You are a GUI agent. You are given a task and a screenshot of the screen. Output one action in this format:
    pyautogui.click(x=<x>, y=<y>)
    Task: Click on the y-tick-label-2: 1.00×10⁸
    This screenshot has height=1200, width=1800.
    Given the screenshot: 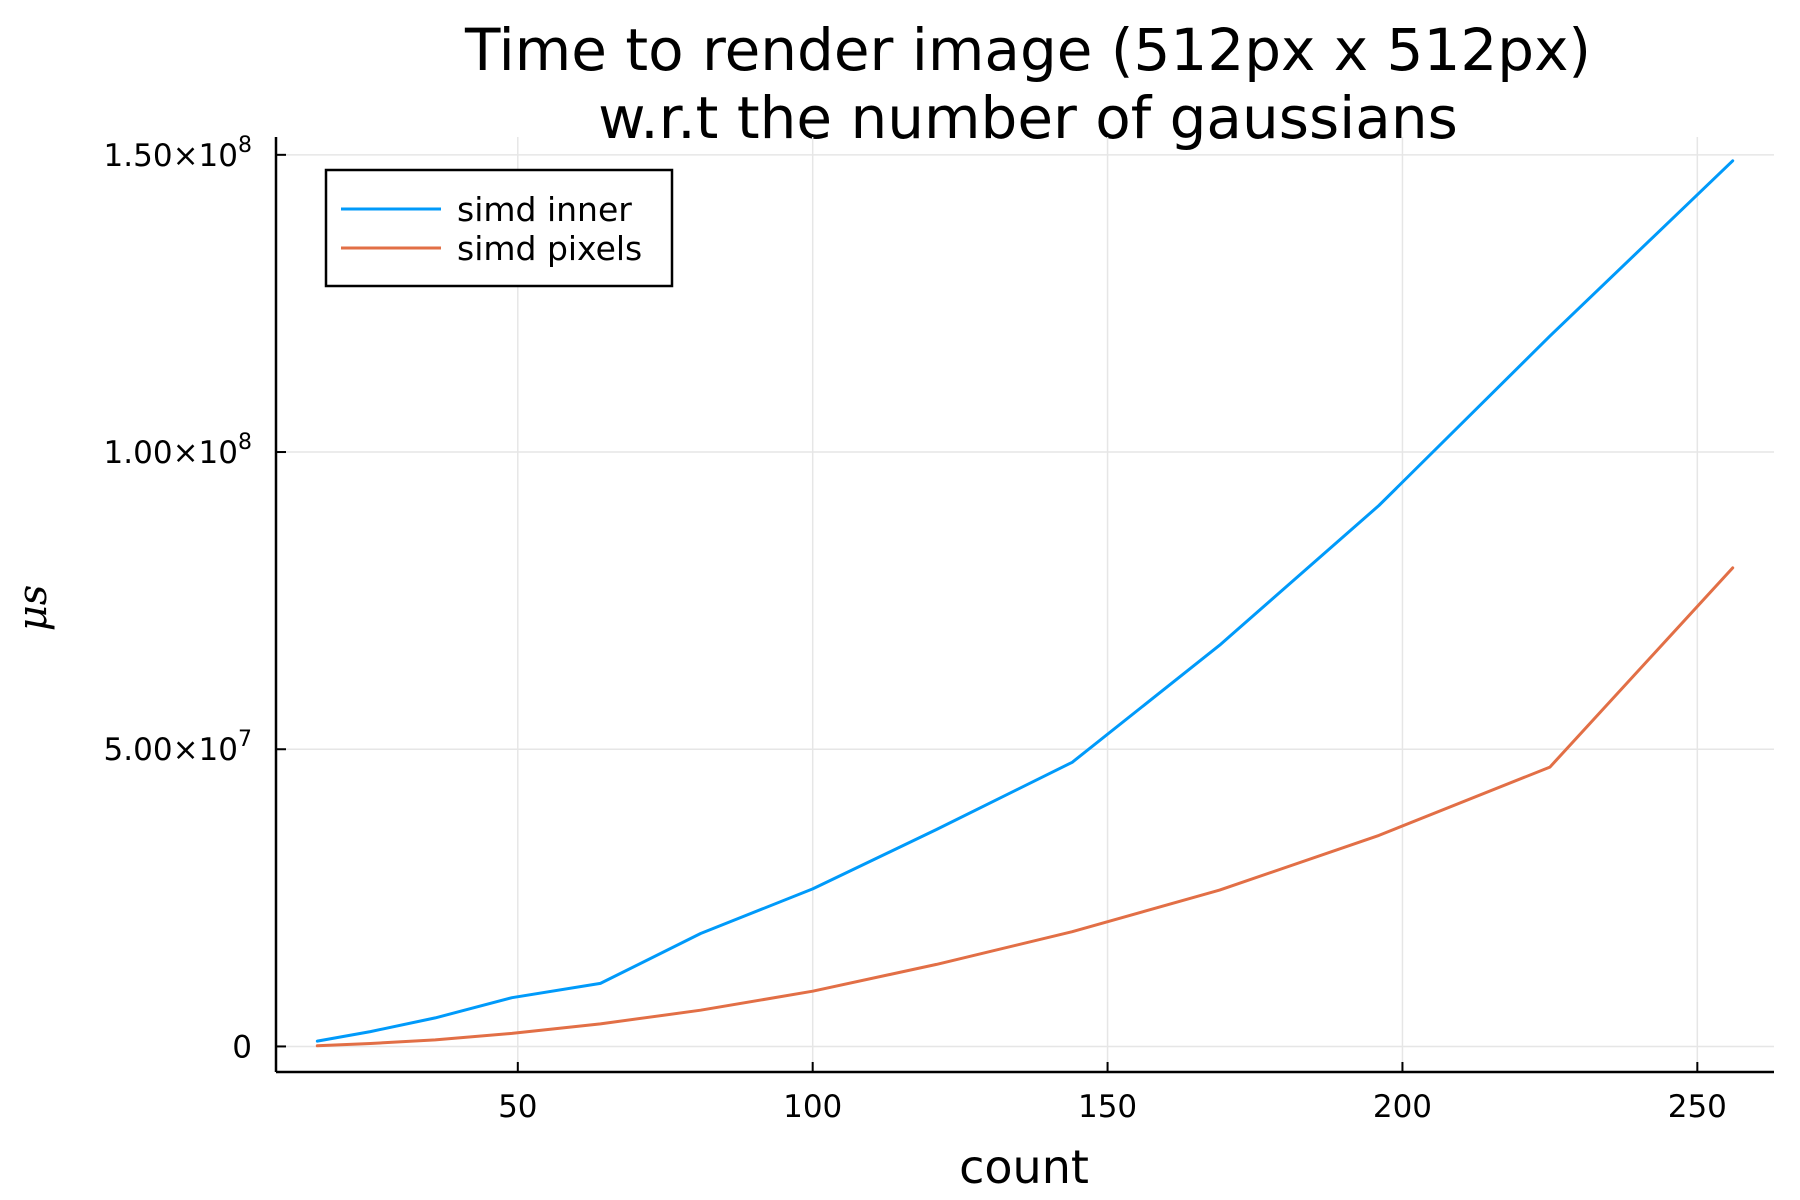 What is the action you would take?
    pyautogui.click(x=178, y=450)
    